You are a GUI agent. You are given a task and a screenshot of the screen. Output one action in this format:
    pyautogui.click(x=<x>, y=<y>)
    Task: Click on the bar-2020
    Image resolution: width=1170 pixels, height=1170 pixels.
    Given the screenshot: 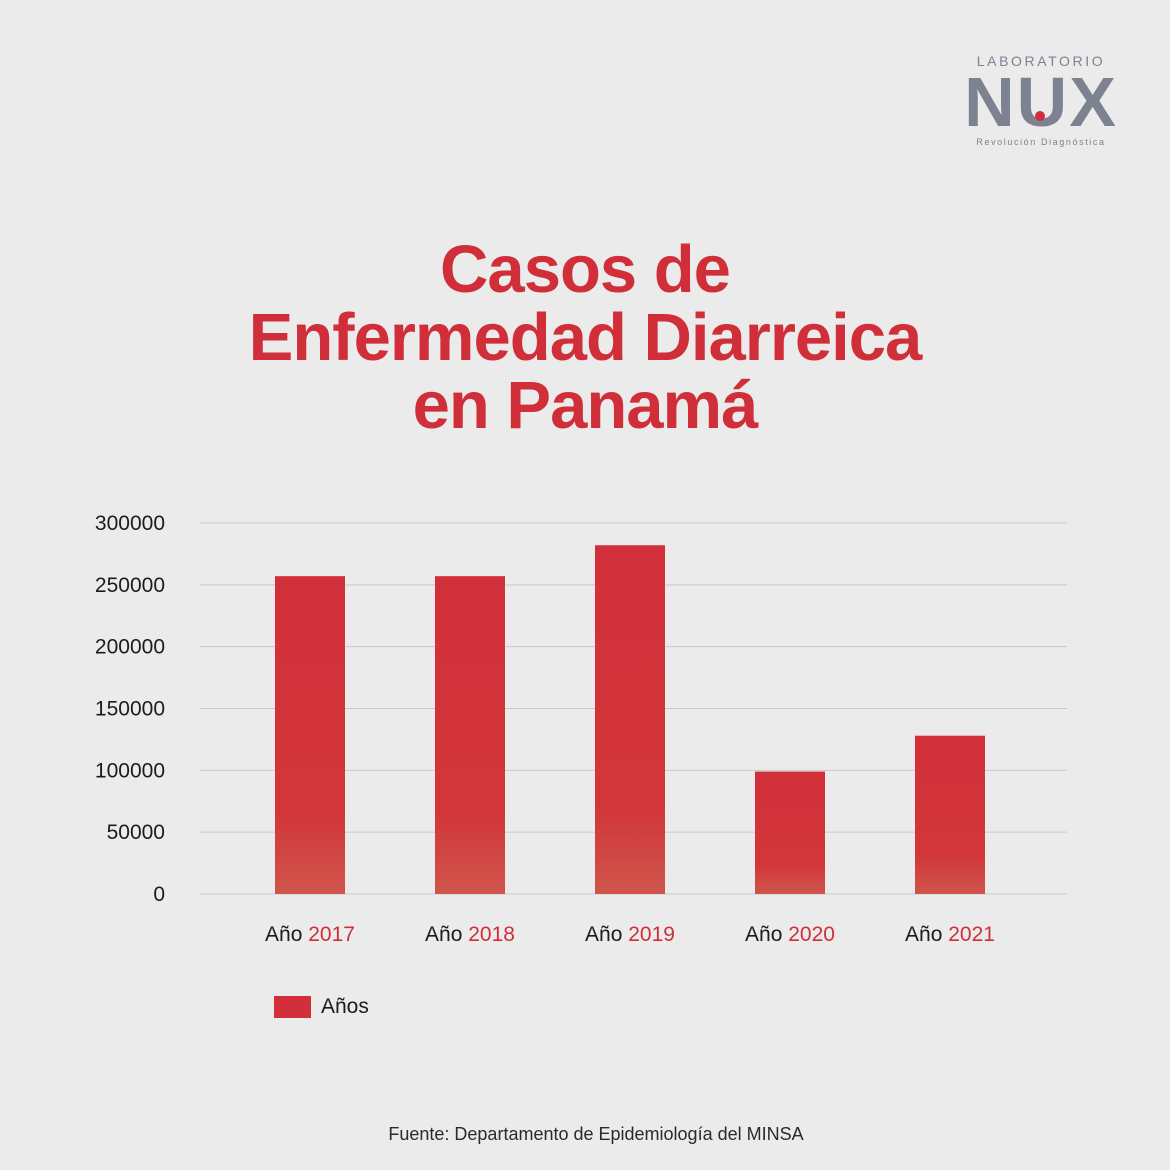 What is the action you would take?
    pyautogui.click(x=790, y=832)
    